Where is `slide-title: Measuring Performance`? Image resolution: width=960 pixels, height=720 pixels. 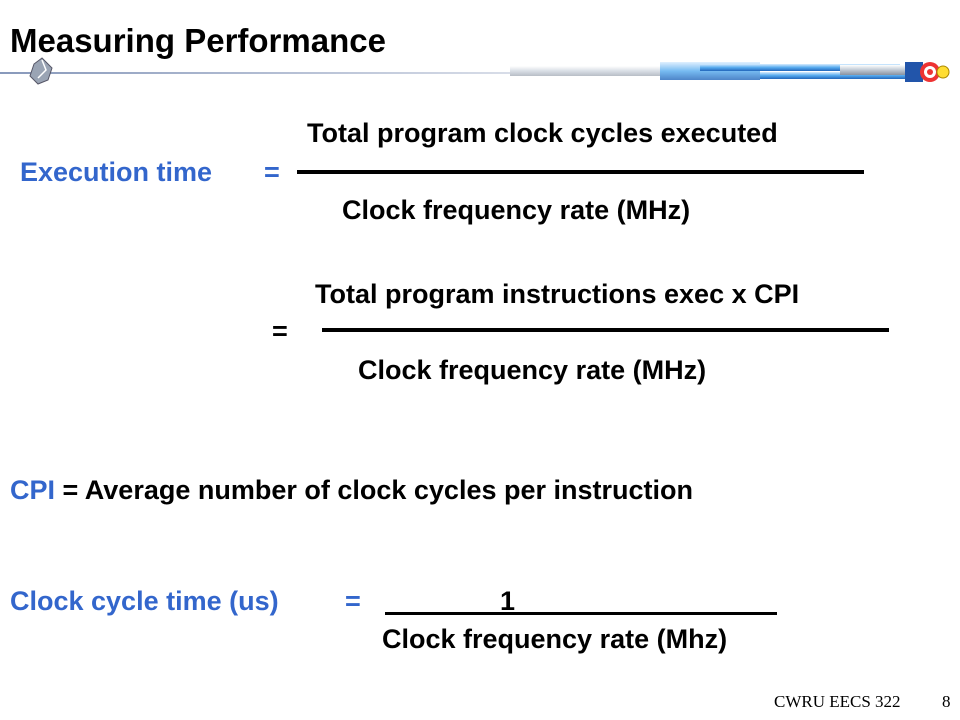
slide-title: Measuring Performance is located at coordinates (198, 40).